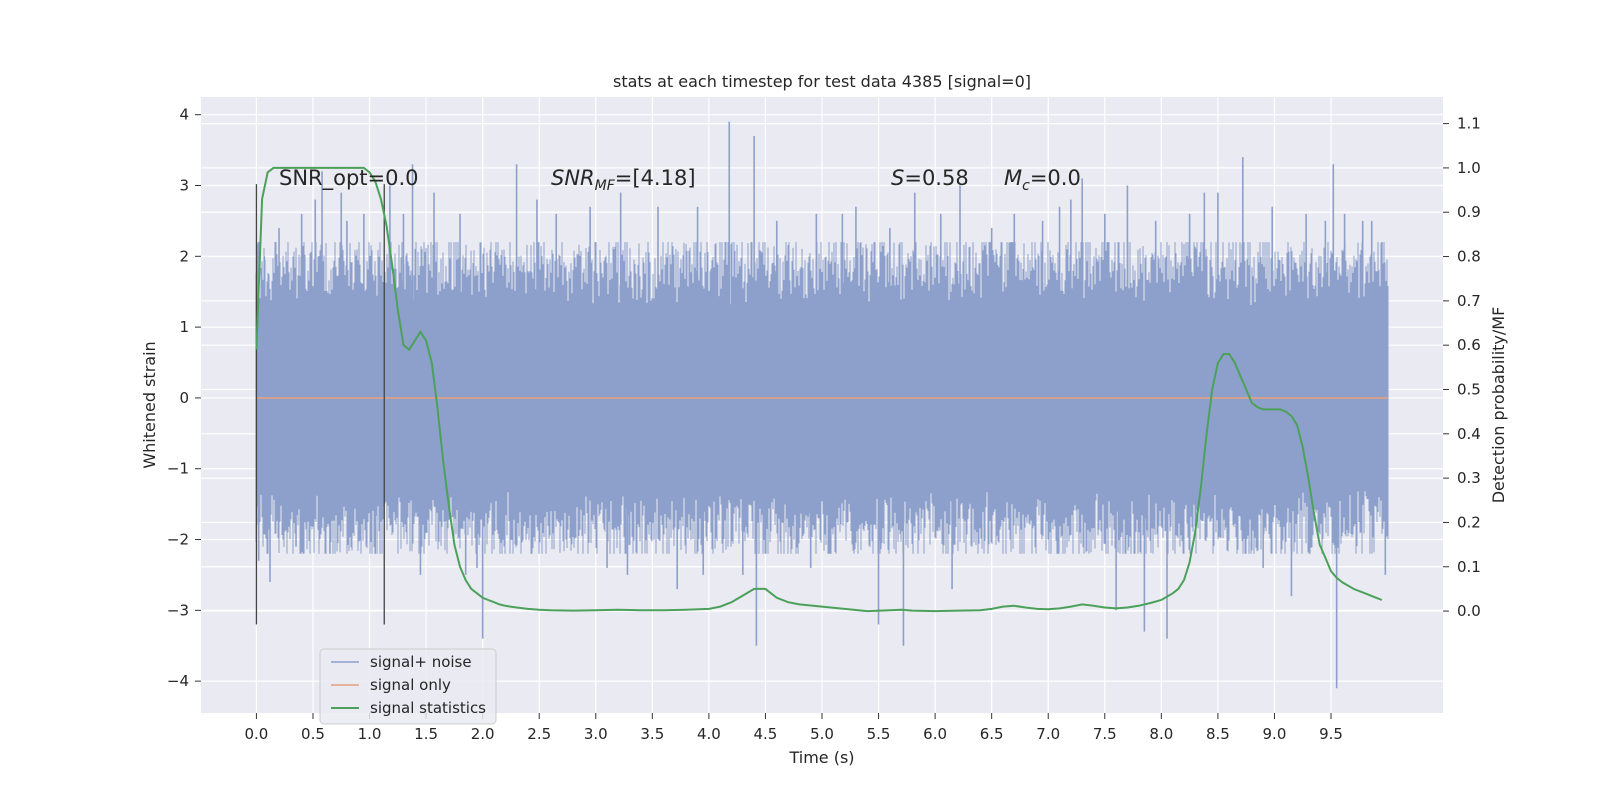  What do you see at coordinates (370, 734) in the screenshot?
I see `x-tick-label: 1.0` at bounding box center [370, 734].